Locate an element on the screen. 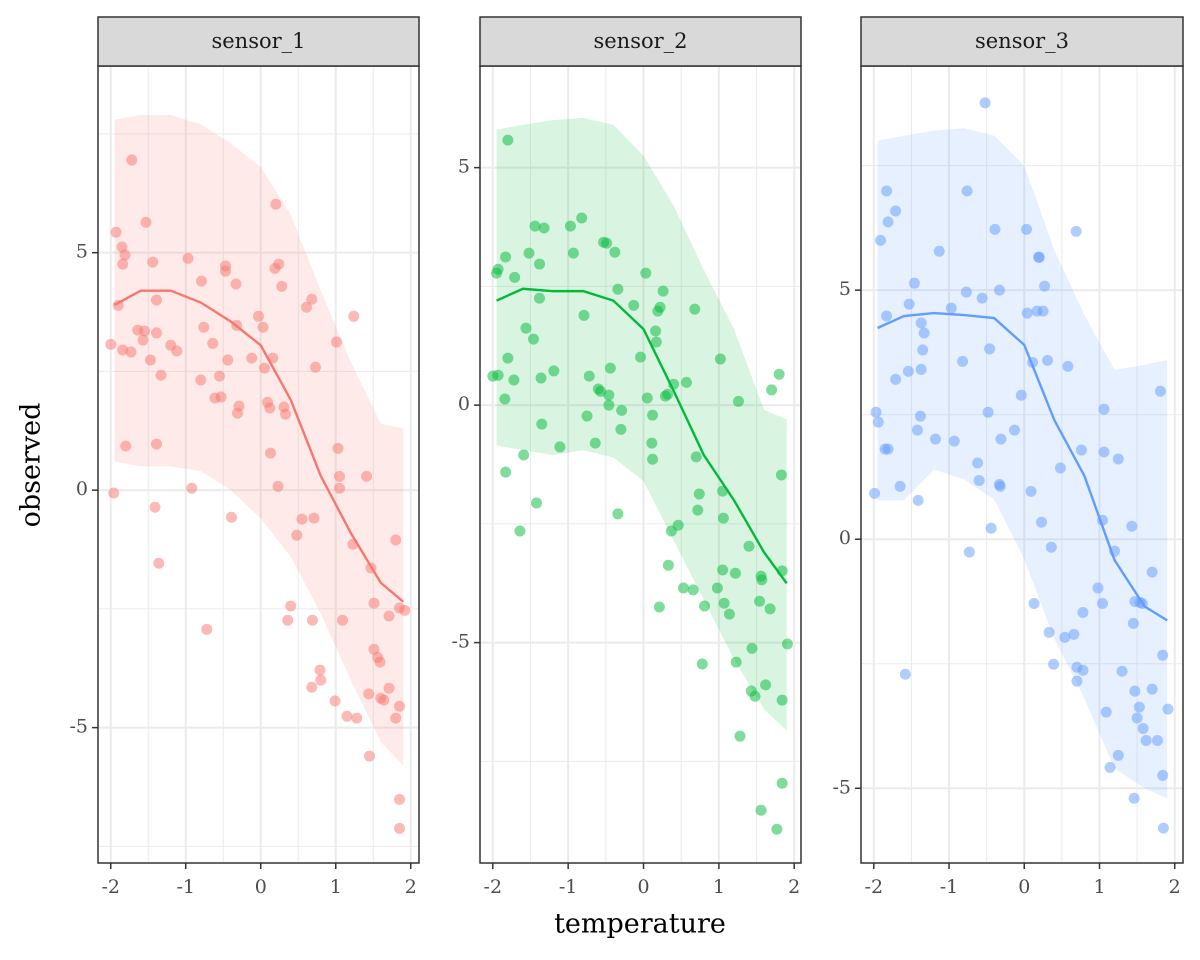  smooth-line is located at coordinates (642, 435).